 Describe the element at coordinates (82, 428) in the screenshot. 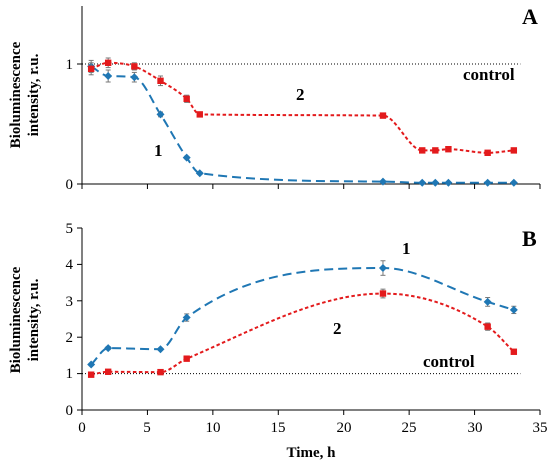

I see `x-tick-0: 0` at that location.